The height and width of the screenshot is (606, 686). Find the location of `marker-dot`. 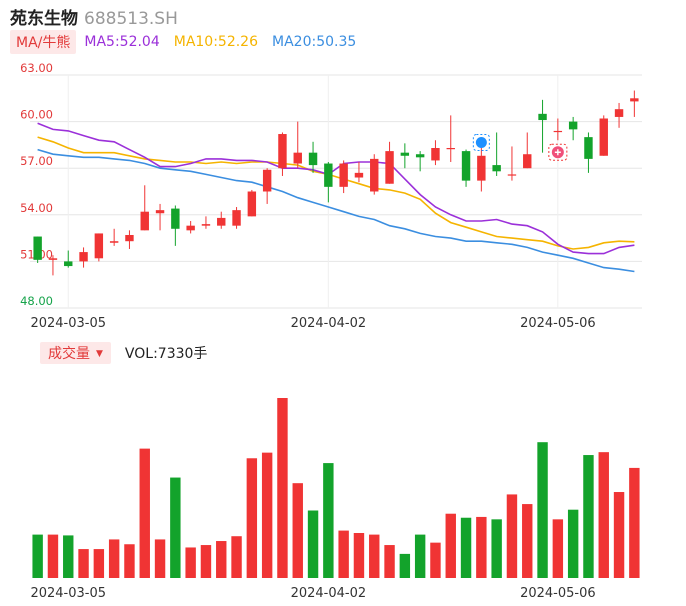

marker-dot is located at coordinates (481, 142).